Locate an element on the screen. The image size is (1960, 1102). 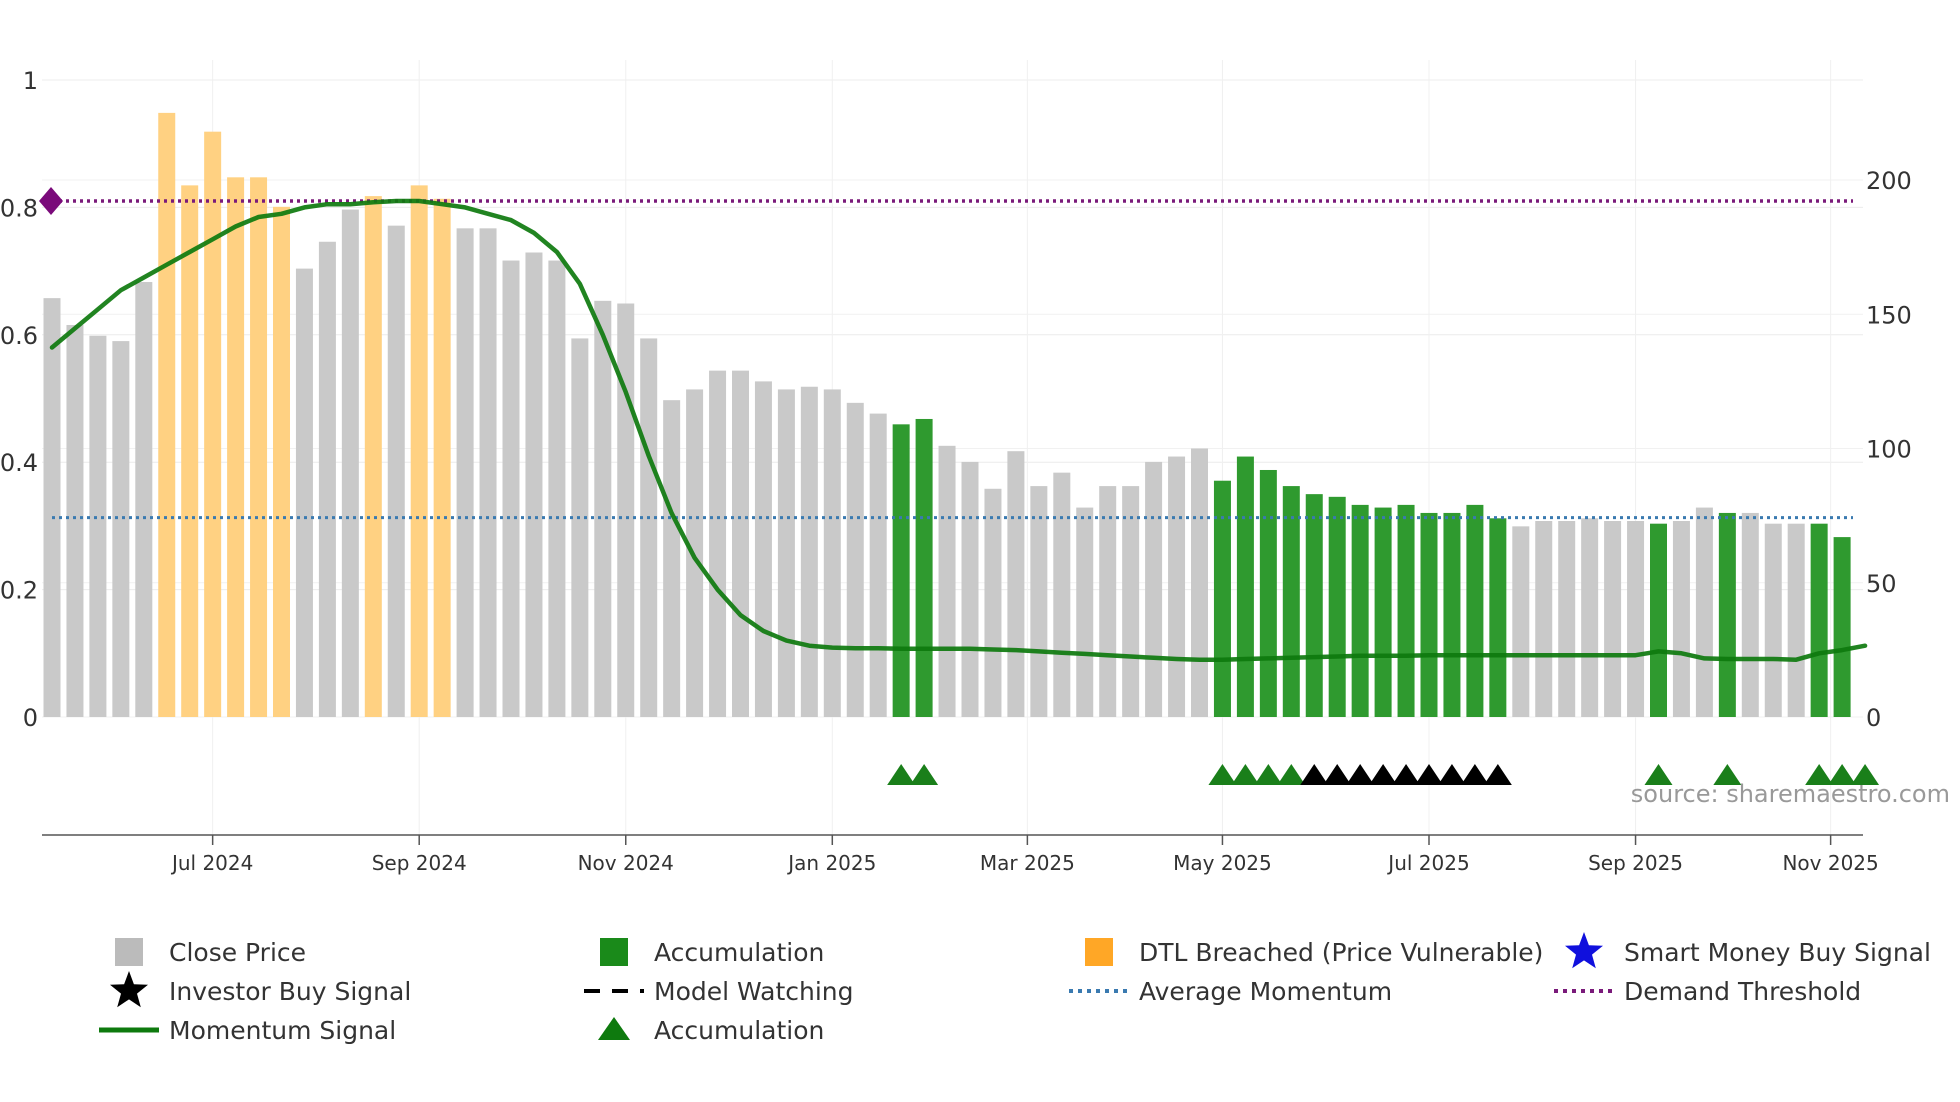
legend-item: Smart Money Buy Signal is located at coordinates (1748, 950).